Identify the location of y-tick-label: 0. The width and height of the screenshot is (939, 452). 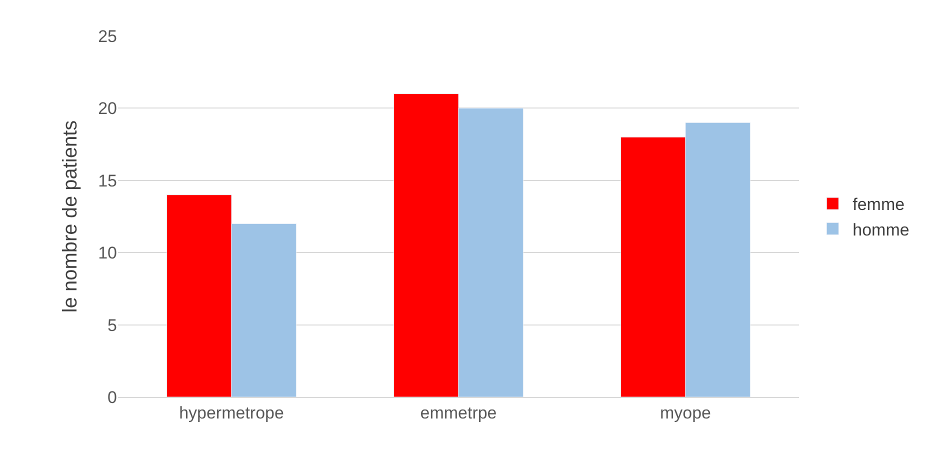
(112, 397).